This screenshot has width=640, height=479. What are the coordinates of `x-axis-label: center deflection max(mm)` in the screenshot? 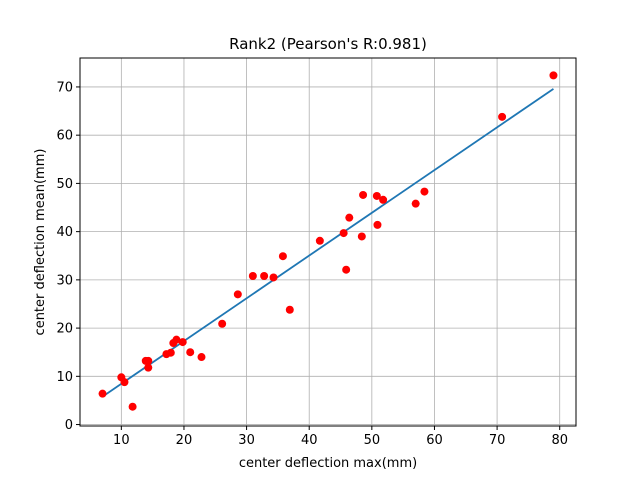 It's located at (328, 463).